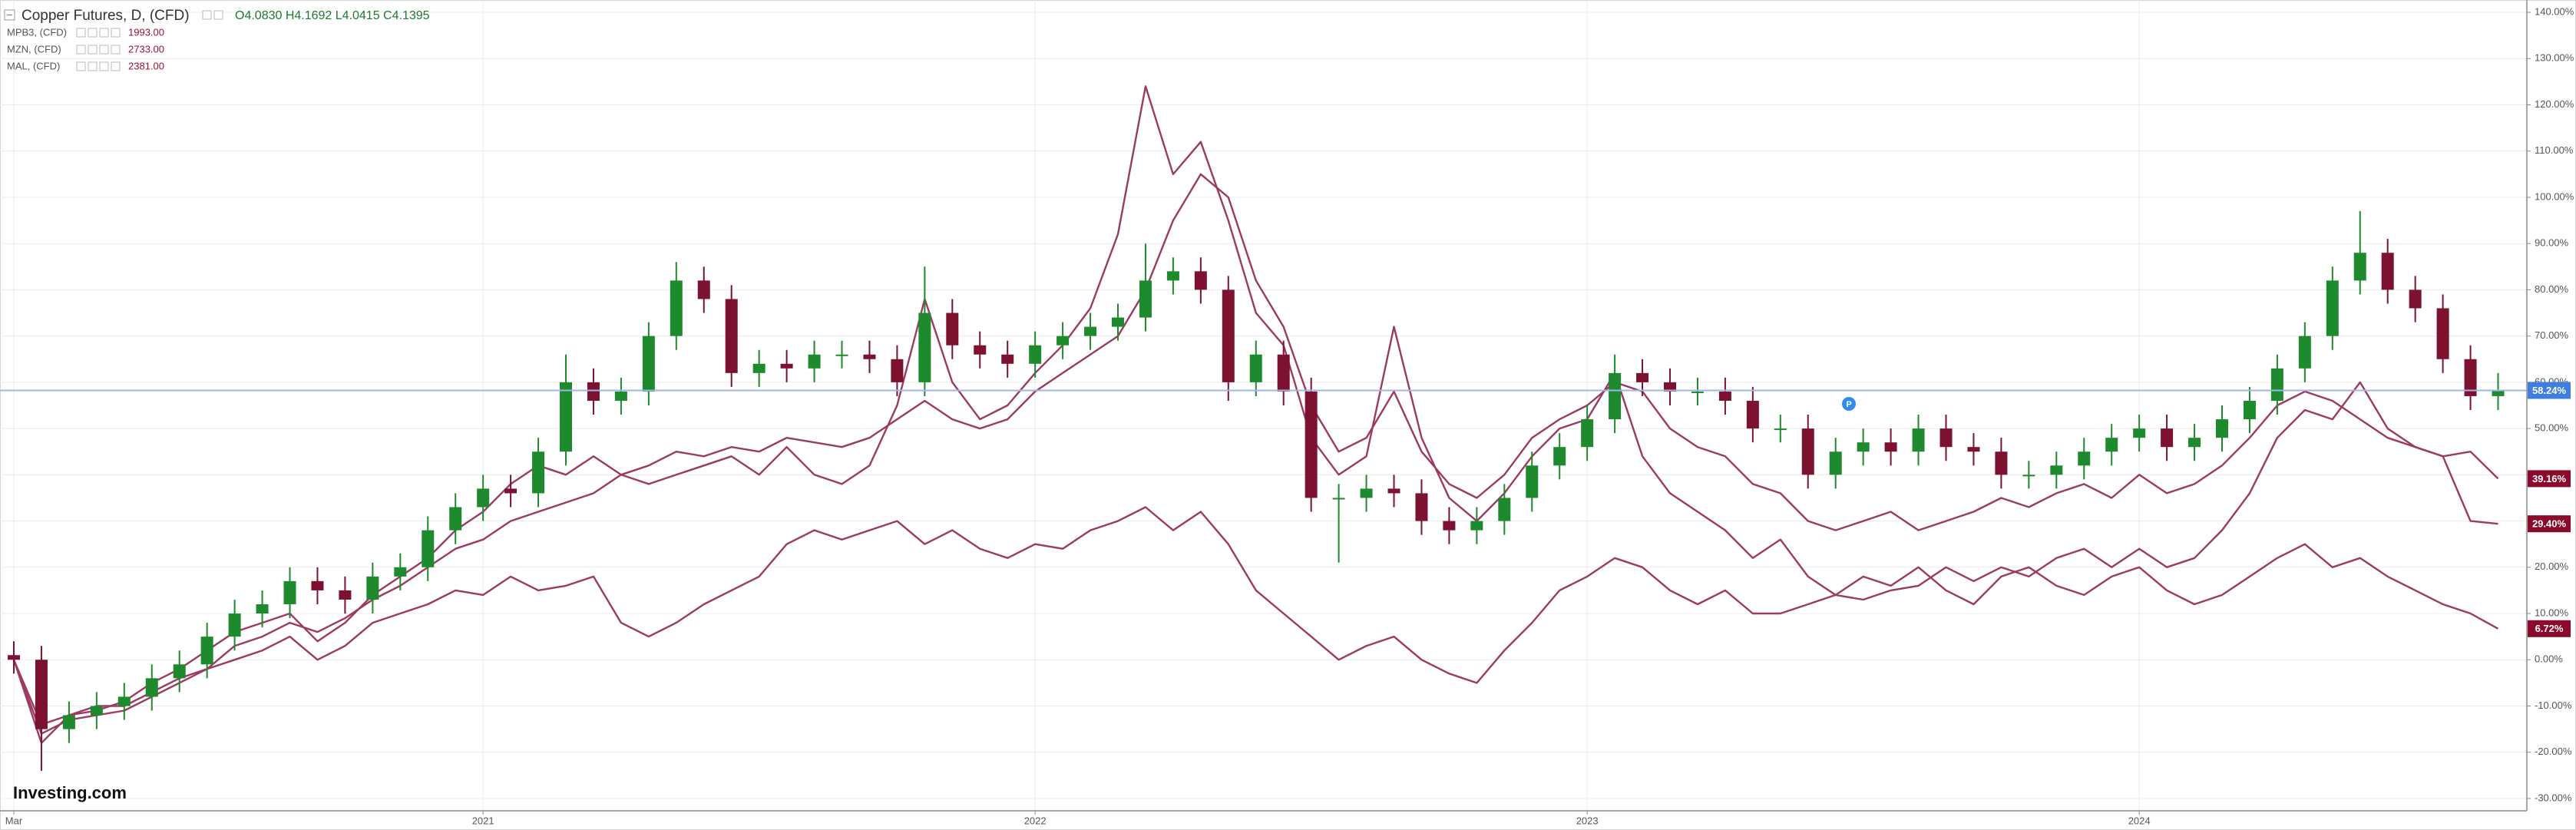 This screenshot has width=2576, height=830. What do you see at coordinates (37, 32) in the screenshot?
I see `legend-name: MPB3, (CFD)` at bounding box center [37, 32].